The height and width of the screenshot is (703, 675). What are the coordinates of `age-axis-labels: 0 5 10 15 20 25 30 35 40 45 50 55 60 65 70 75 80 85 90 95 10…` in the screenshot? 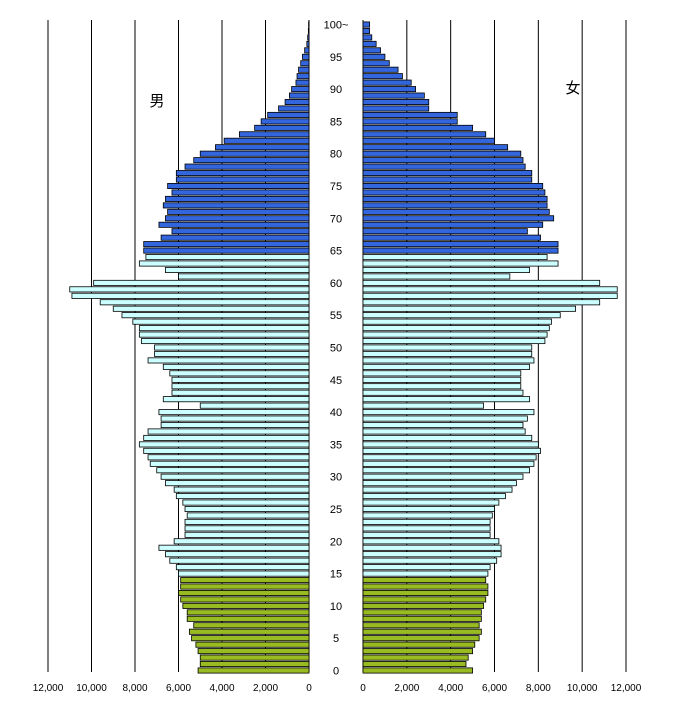 It's located at (336, 349).